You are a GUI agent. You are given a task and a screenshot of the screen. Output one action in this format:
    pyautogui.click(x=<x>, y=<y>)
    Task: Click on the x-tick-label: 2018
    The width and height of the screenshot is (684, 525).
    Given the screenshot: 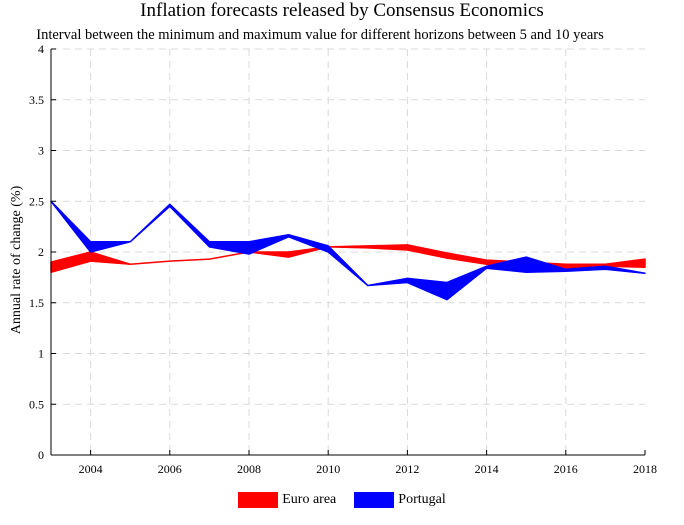 What is the action you would take?
    pyautogui.click(x=645, y=469)
    